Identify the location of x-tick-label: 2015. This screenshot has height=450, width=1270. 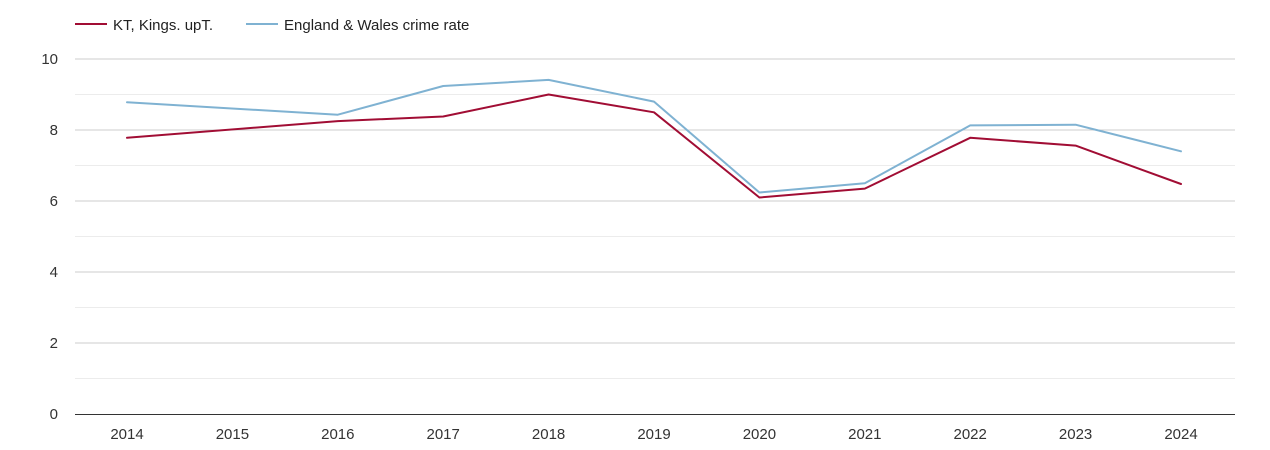
(232, 434).